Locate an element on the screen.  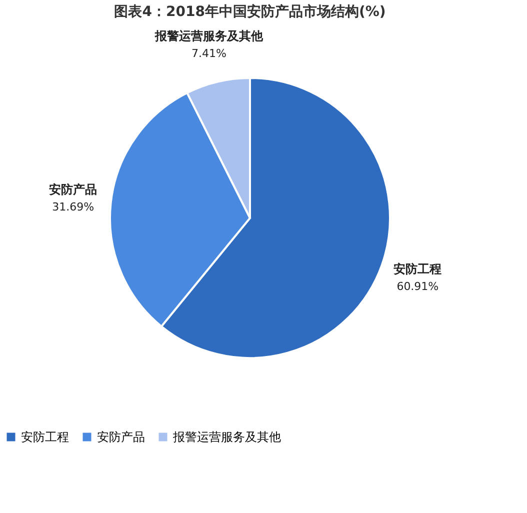
legend-label: 安防工程 is located at coordinates (45, 437).